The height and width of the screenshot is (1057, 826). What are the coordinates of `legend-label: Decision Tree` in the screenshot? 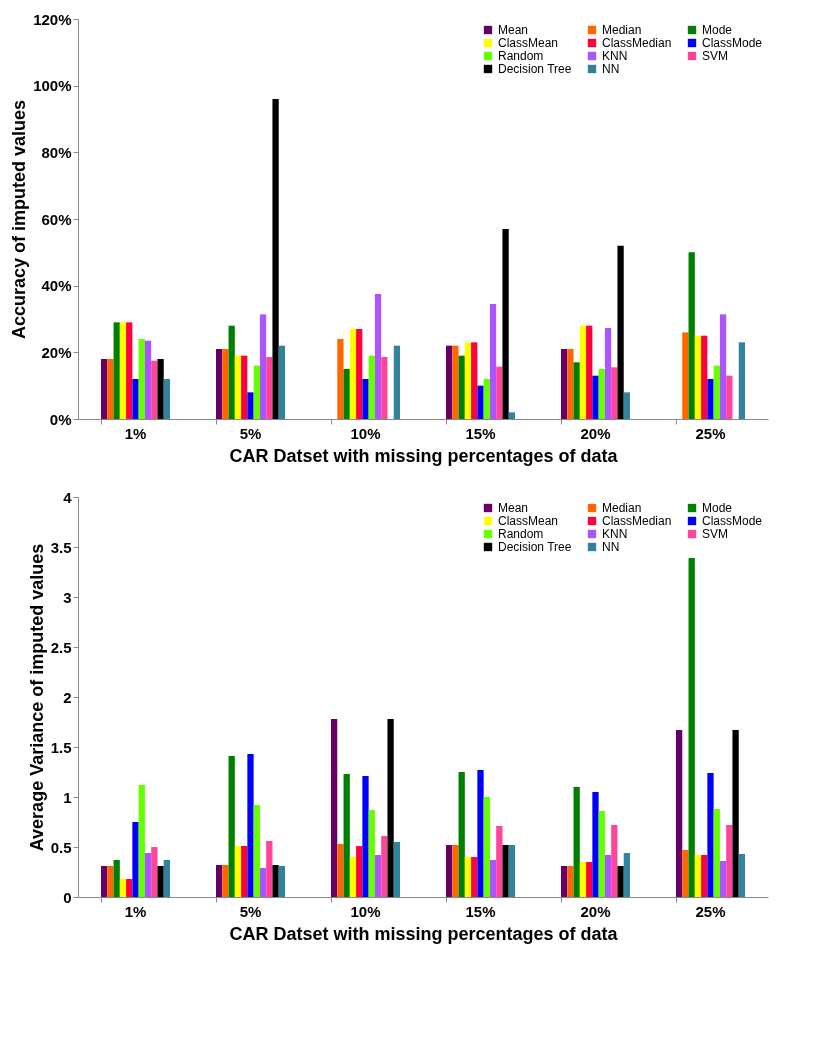 It's located at (535, 547).